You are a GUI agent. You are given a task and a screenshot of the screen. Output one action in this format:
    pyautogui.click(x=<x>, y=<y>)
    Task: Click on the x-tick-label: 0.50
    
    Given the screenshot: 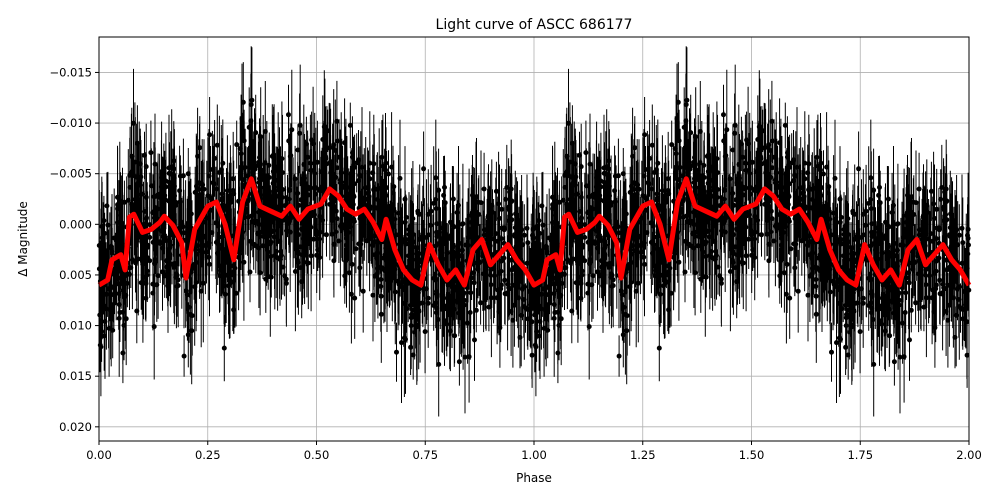 What is the action you would take?
    pyautogui.click(x=317, y=455)
    